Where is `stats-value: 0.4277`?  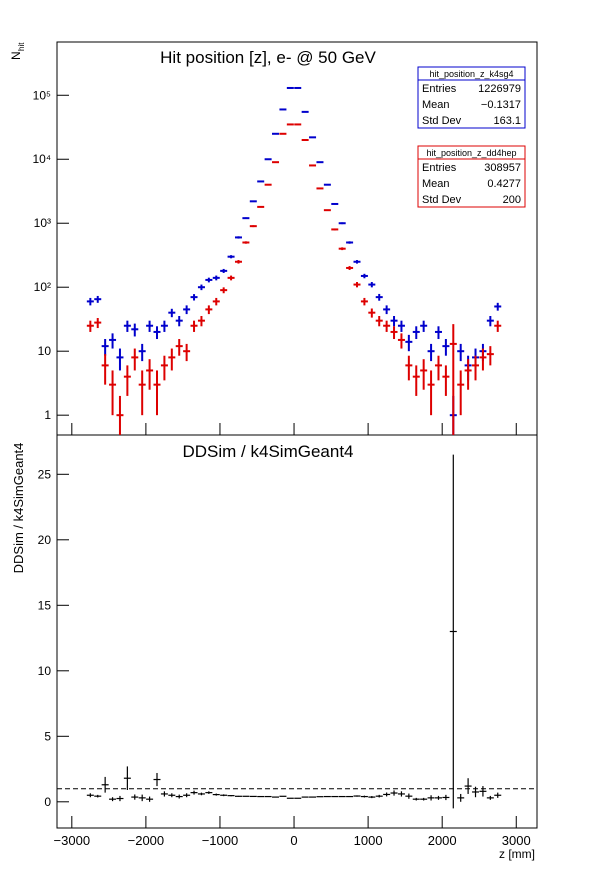 stats-value: 0.4277 is located at coordinates (504, 184).